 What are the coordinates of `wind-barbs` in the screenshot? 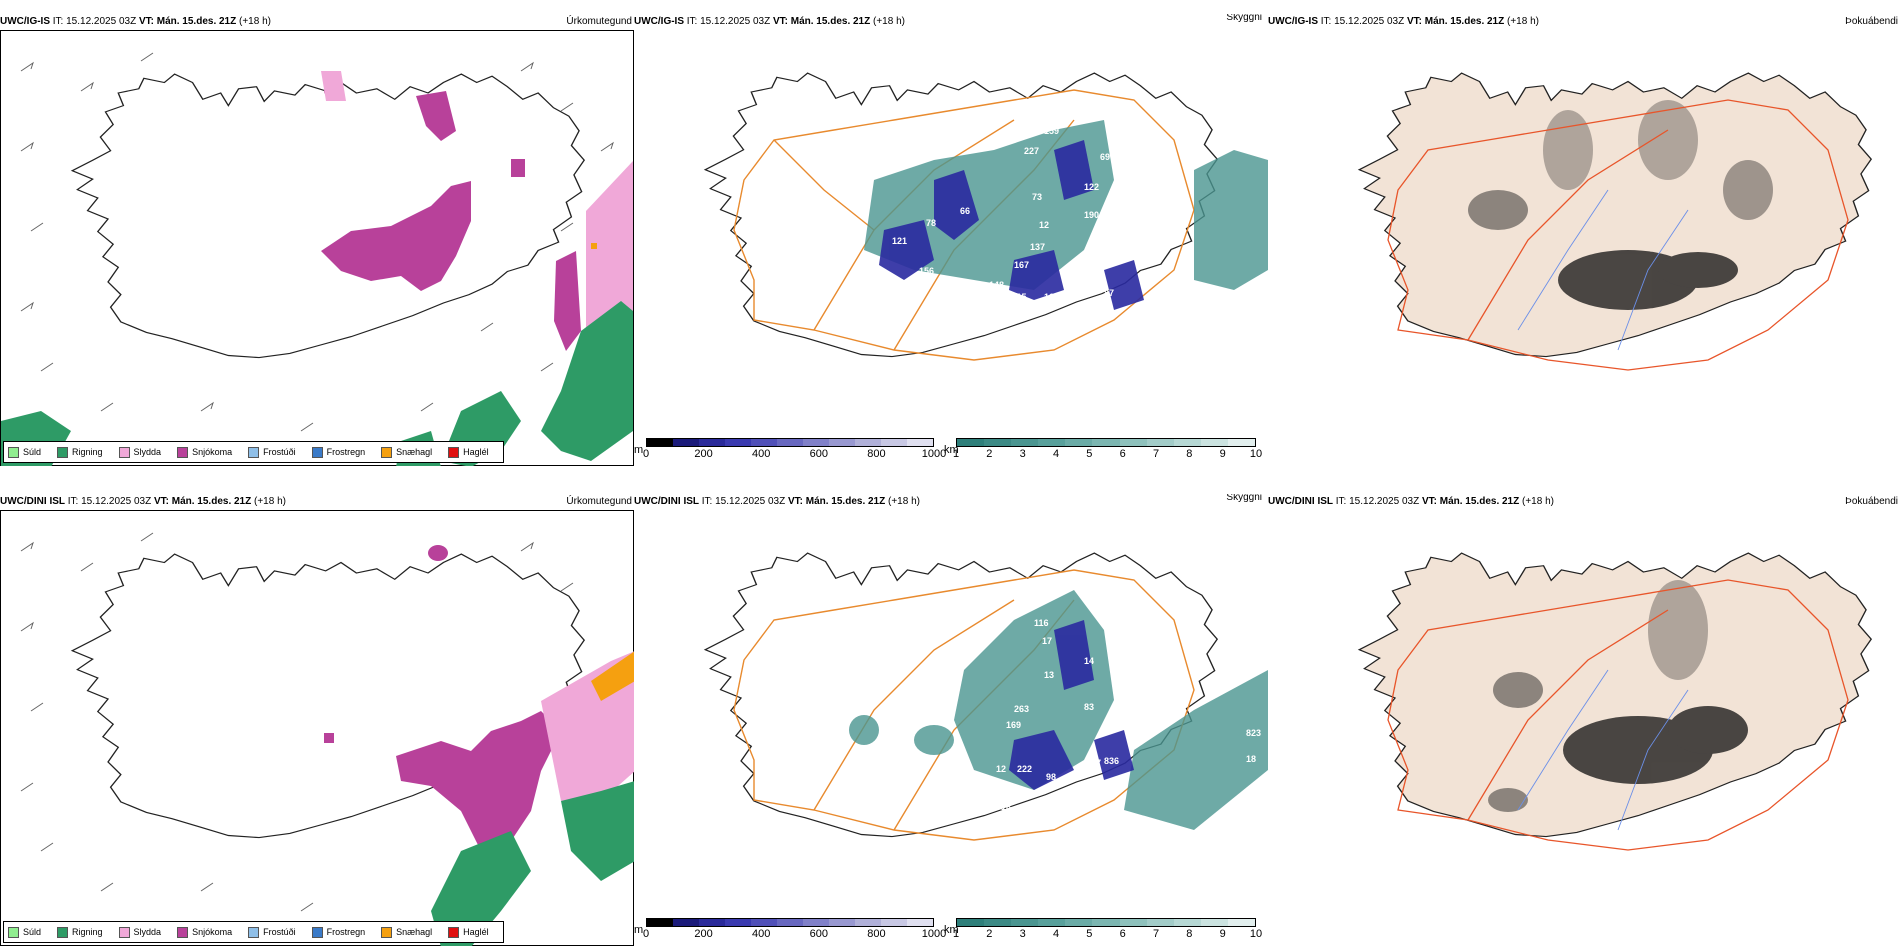 It's located at (297, 722).